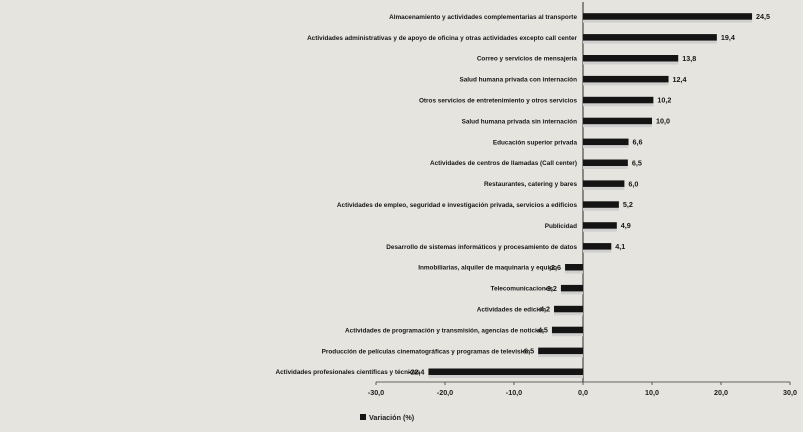 This screenshot has height=432, width=803. I want to click on value-label: 5,2, so click(628, 204).